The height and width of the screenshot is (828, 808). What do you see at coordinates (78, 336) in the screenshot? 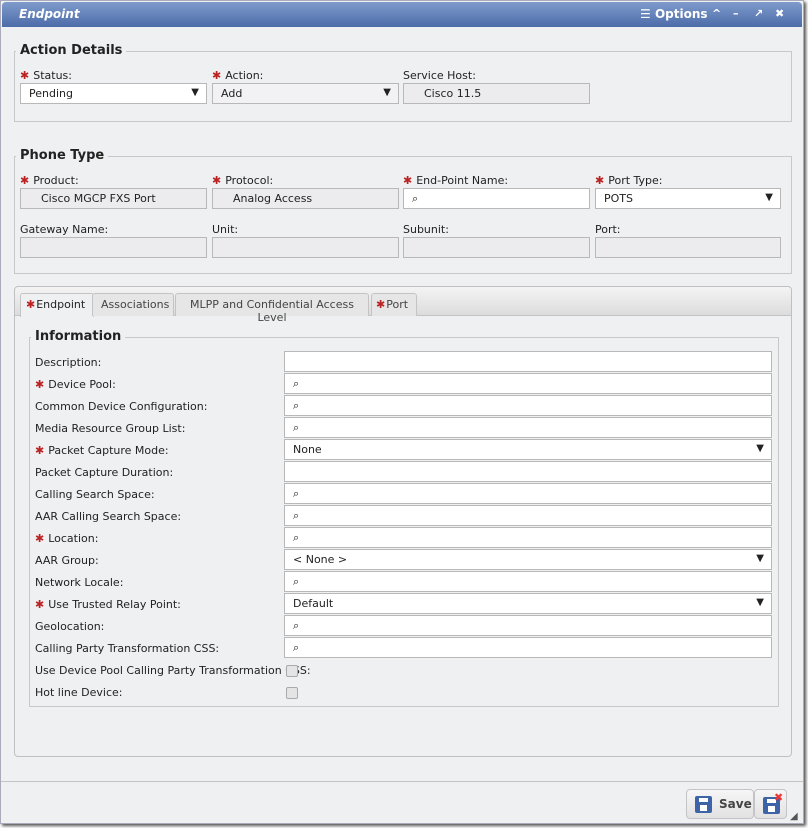
I see `section-title: Information` at bounding box center [78, 336].